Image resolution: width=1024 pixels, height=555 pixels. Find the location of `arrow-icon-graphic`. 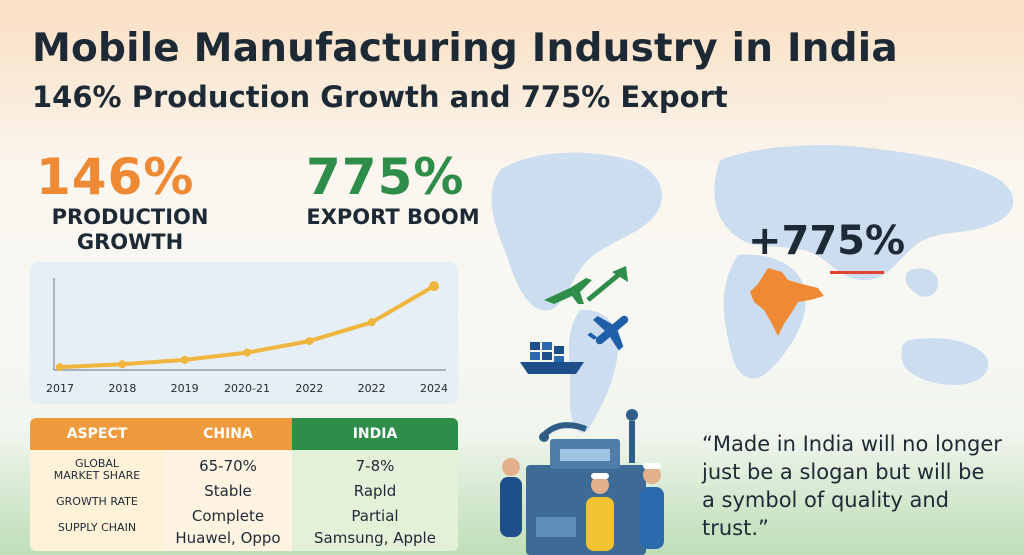

arrow-icon-graphic is located at coordinates (607, 284).